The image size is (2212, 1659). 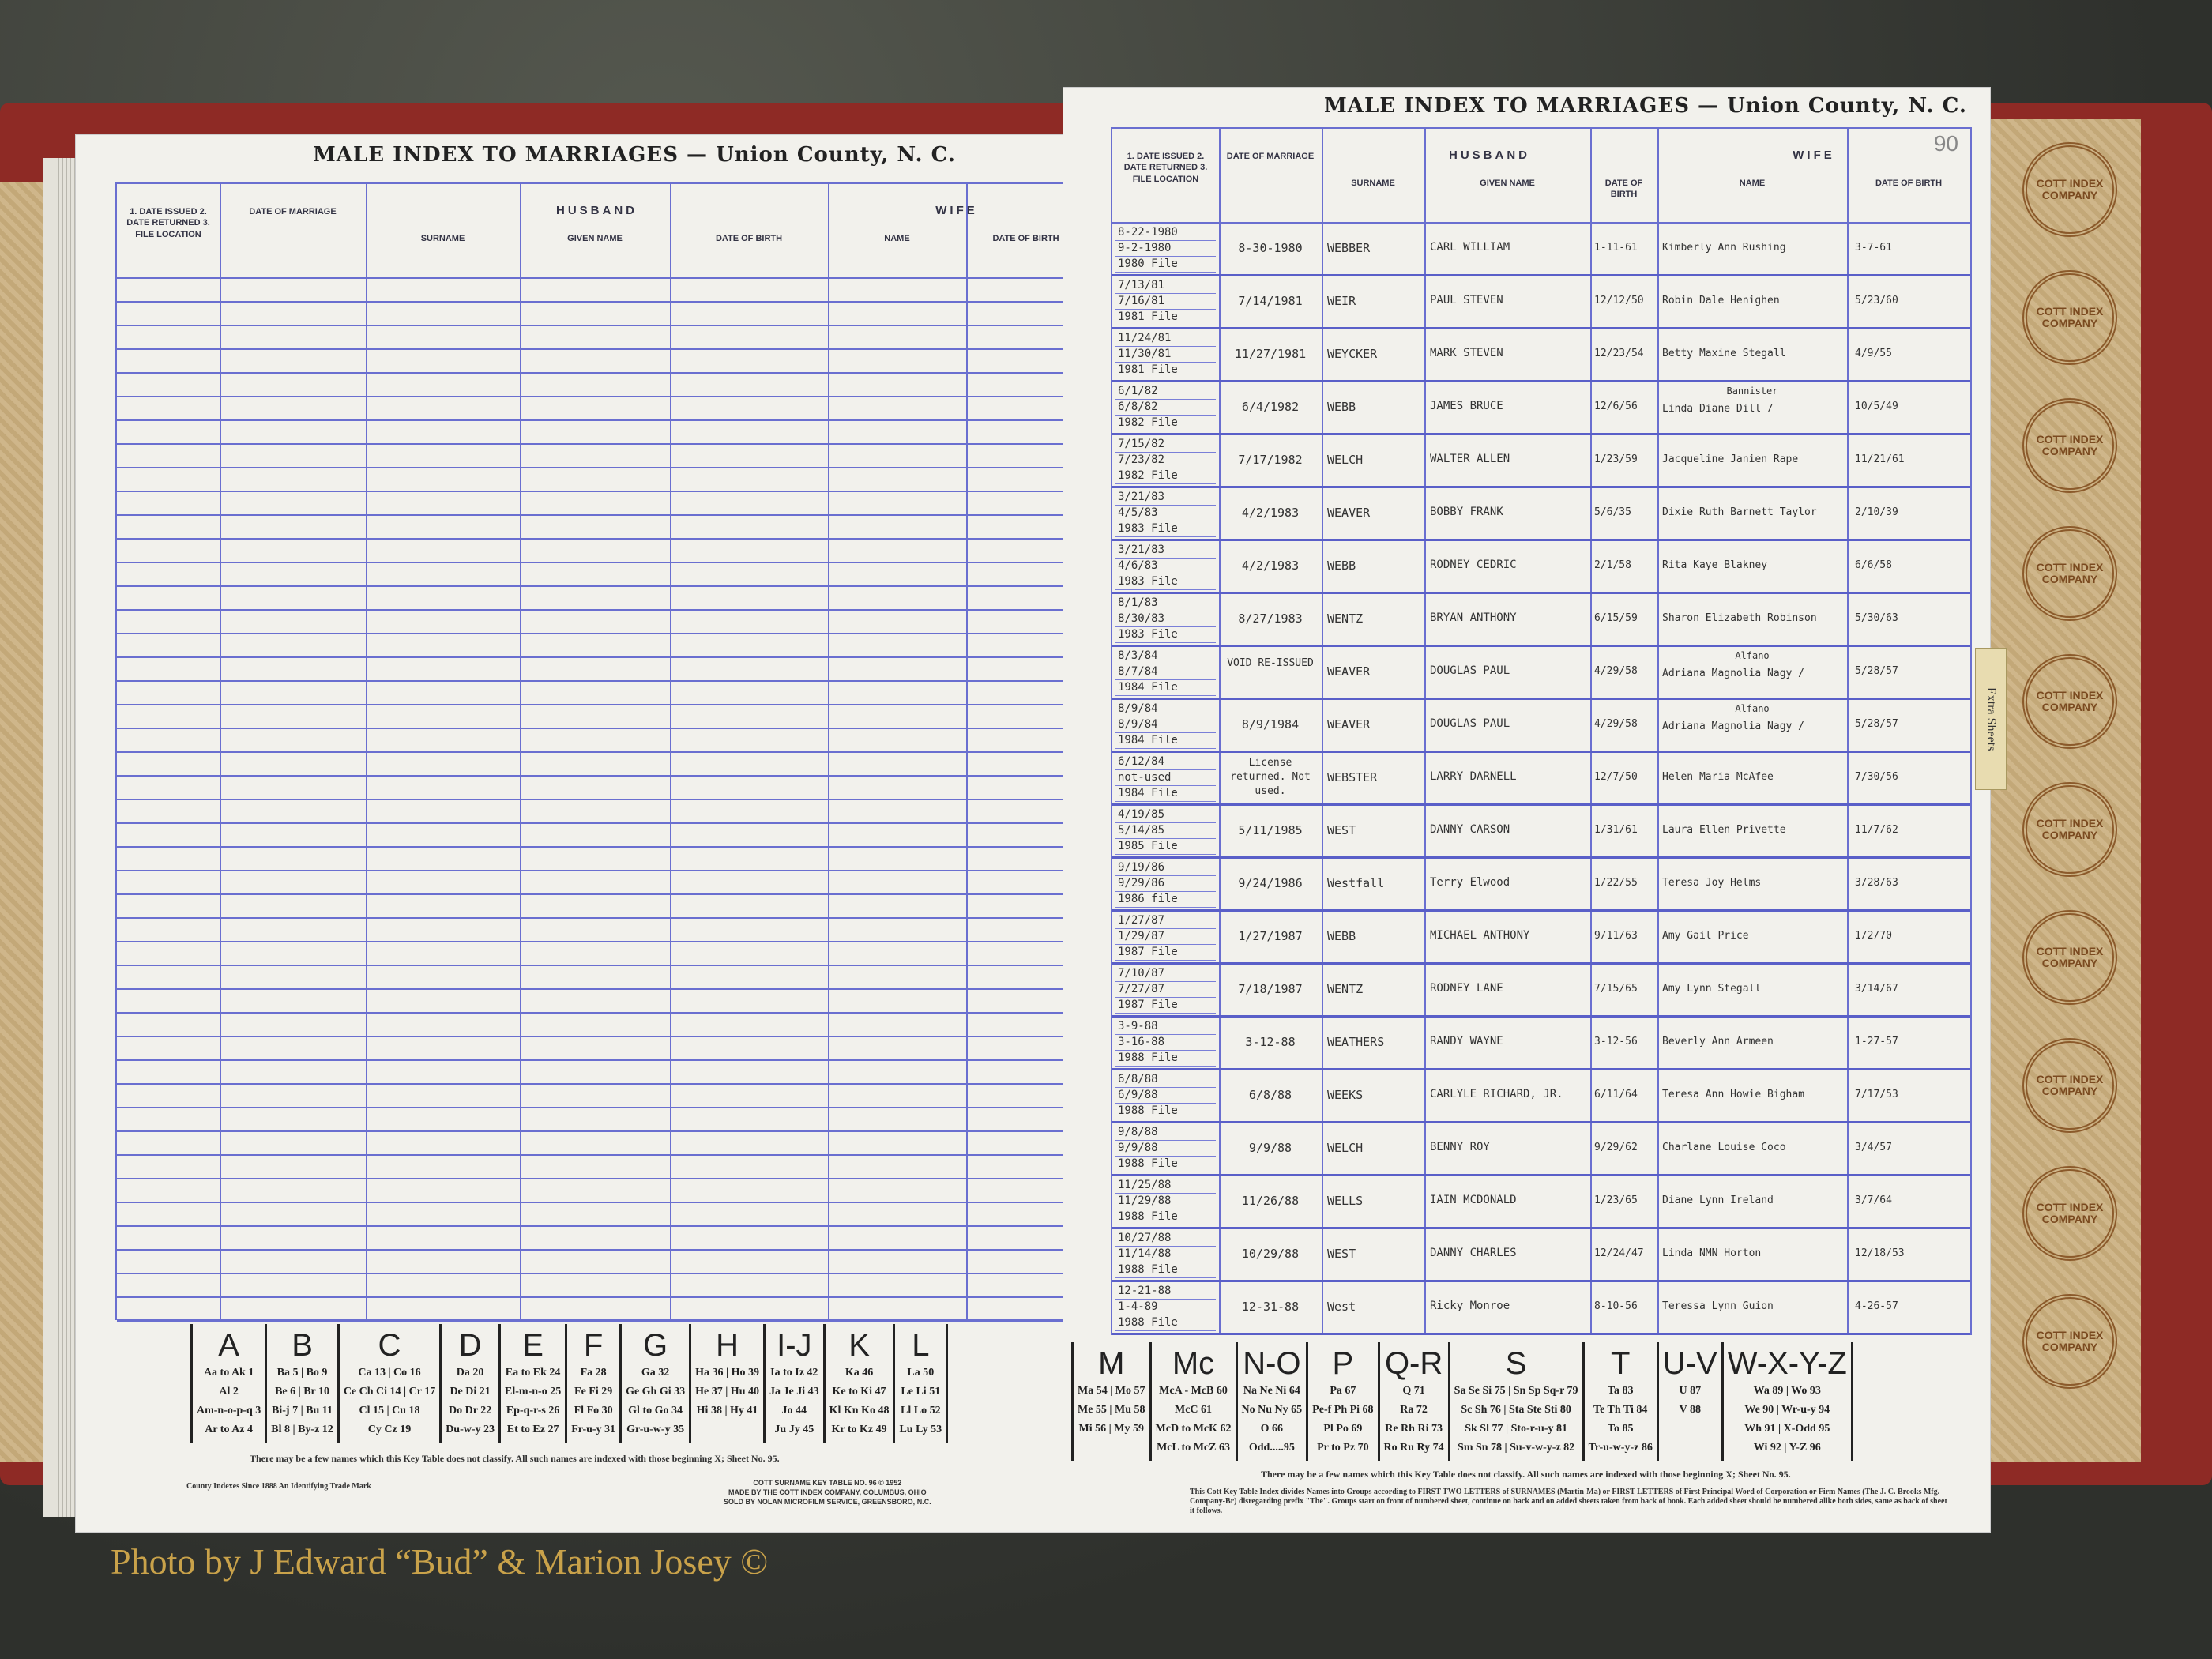 I want to click on file-dates: 3/21/83 4/6/83 1983 File, so click(x=1166, y=567).